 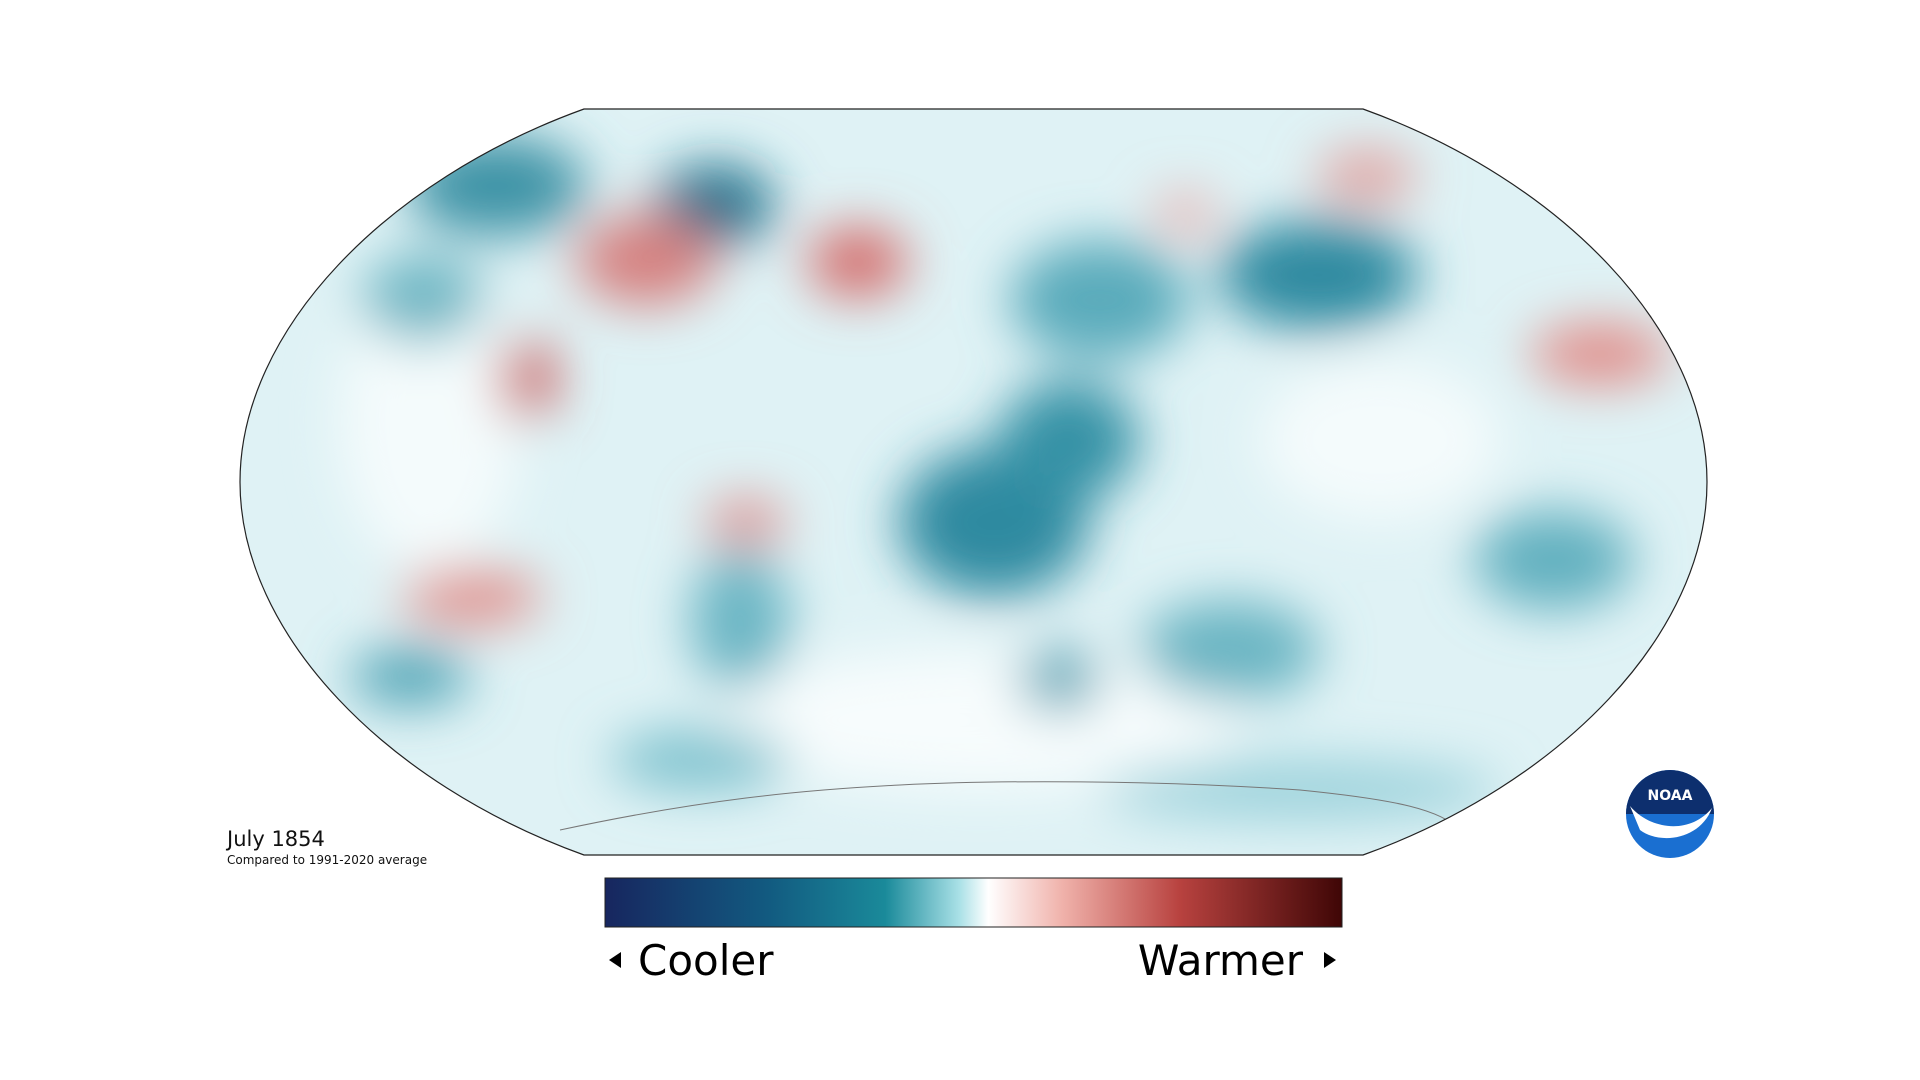 What do you see at coordinates (1671, 822) in the screenshot?
I see `logo-gull` at bounding box center [1671, 822].